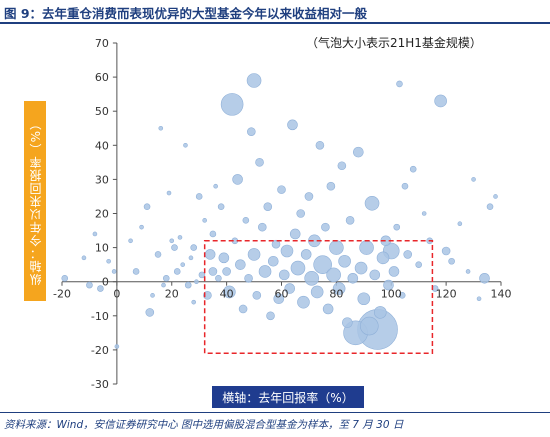  What do you see at coordinates (105, 282) in the screenshot?
I see `y-tick-label: 0` at bounding box center [105, 282].